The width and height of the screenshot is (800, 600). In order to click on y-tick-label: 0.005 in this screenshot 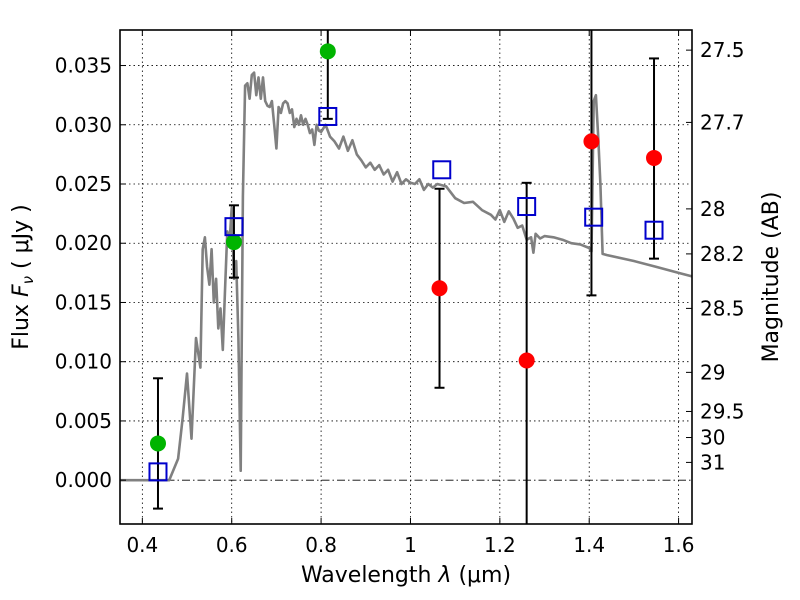, I will do `click(83, 421)`.